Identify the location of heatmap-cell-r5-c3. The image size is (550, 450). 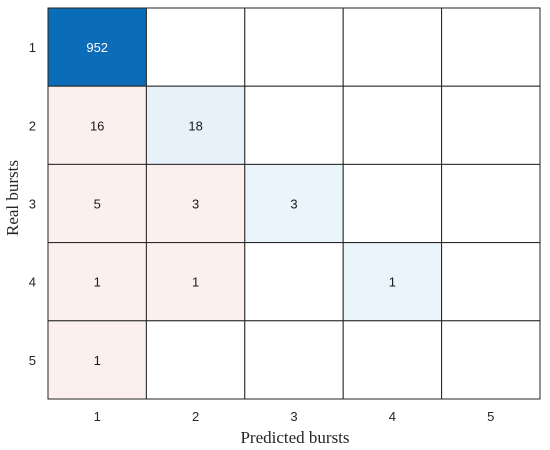
(294, 360).